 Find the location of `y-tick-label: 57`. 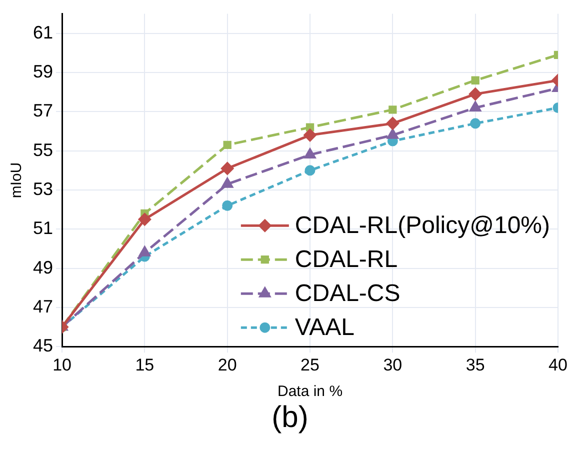

y-tick-label: 57 is located at coordinates (43, 110).